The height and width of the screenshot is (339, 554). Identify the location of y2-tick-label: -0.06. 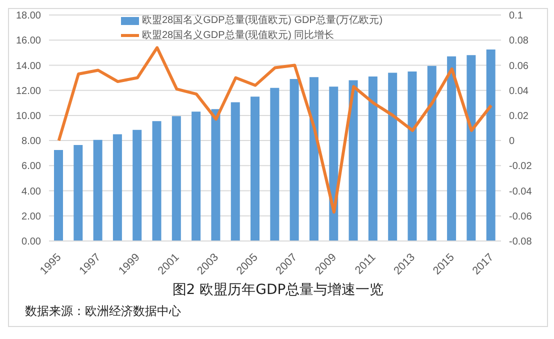
(520, 216).